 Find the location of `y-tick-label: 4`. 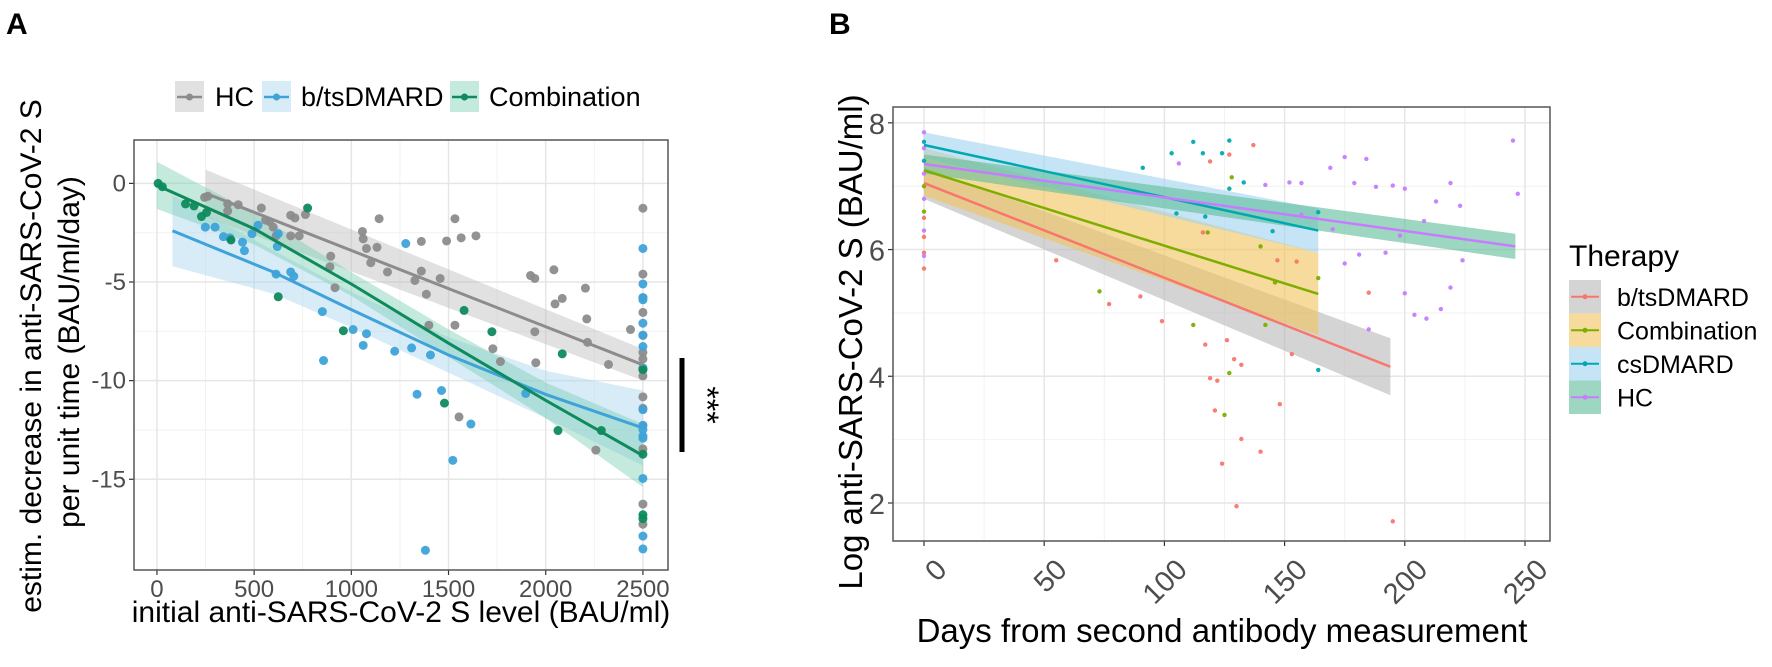

y-tick-label: 4 is located at coordinates (877, 378).